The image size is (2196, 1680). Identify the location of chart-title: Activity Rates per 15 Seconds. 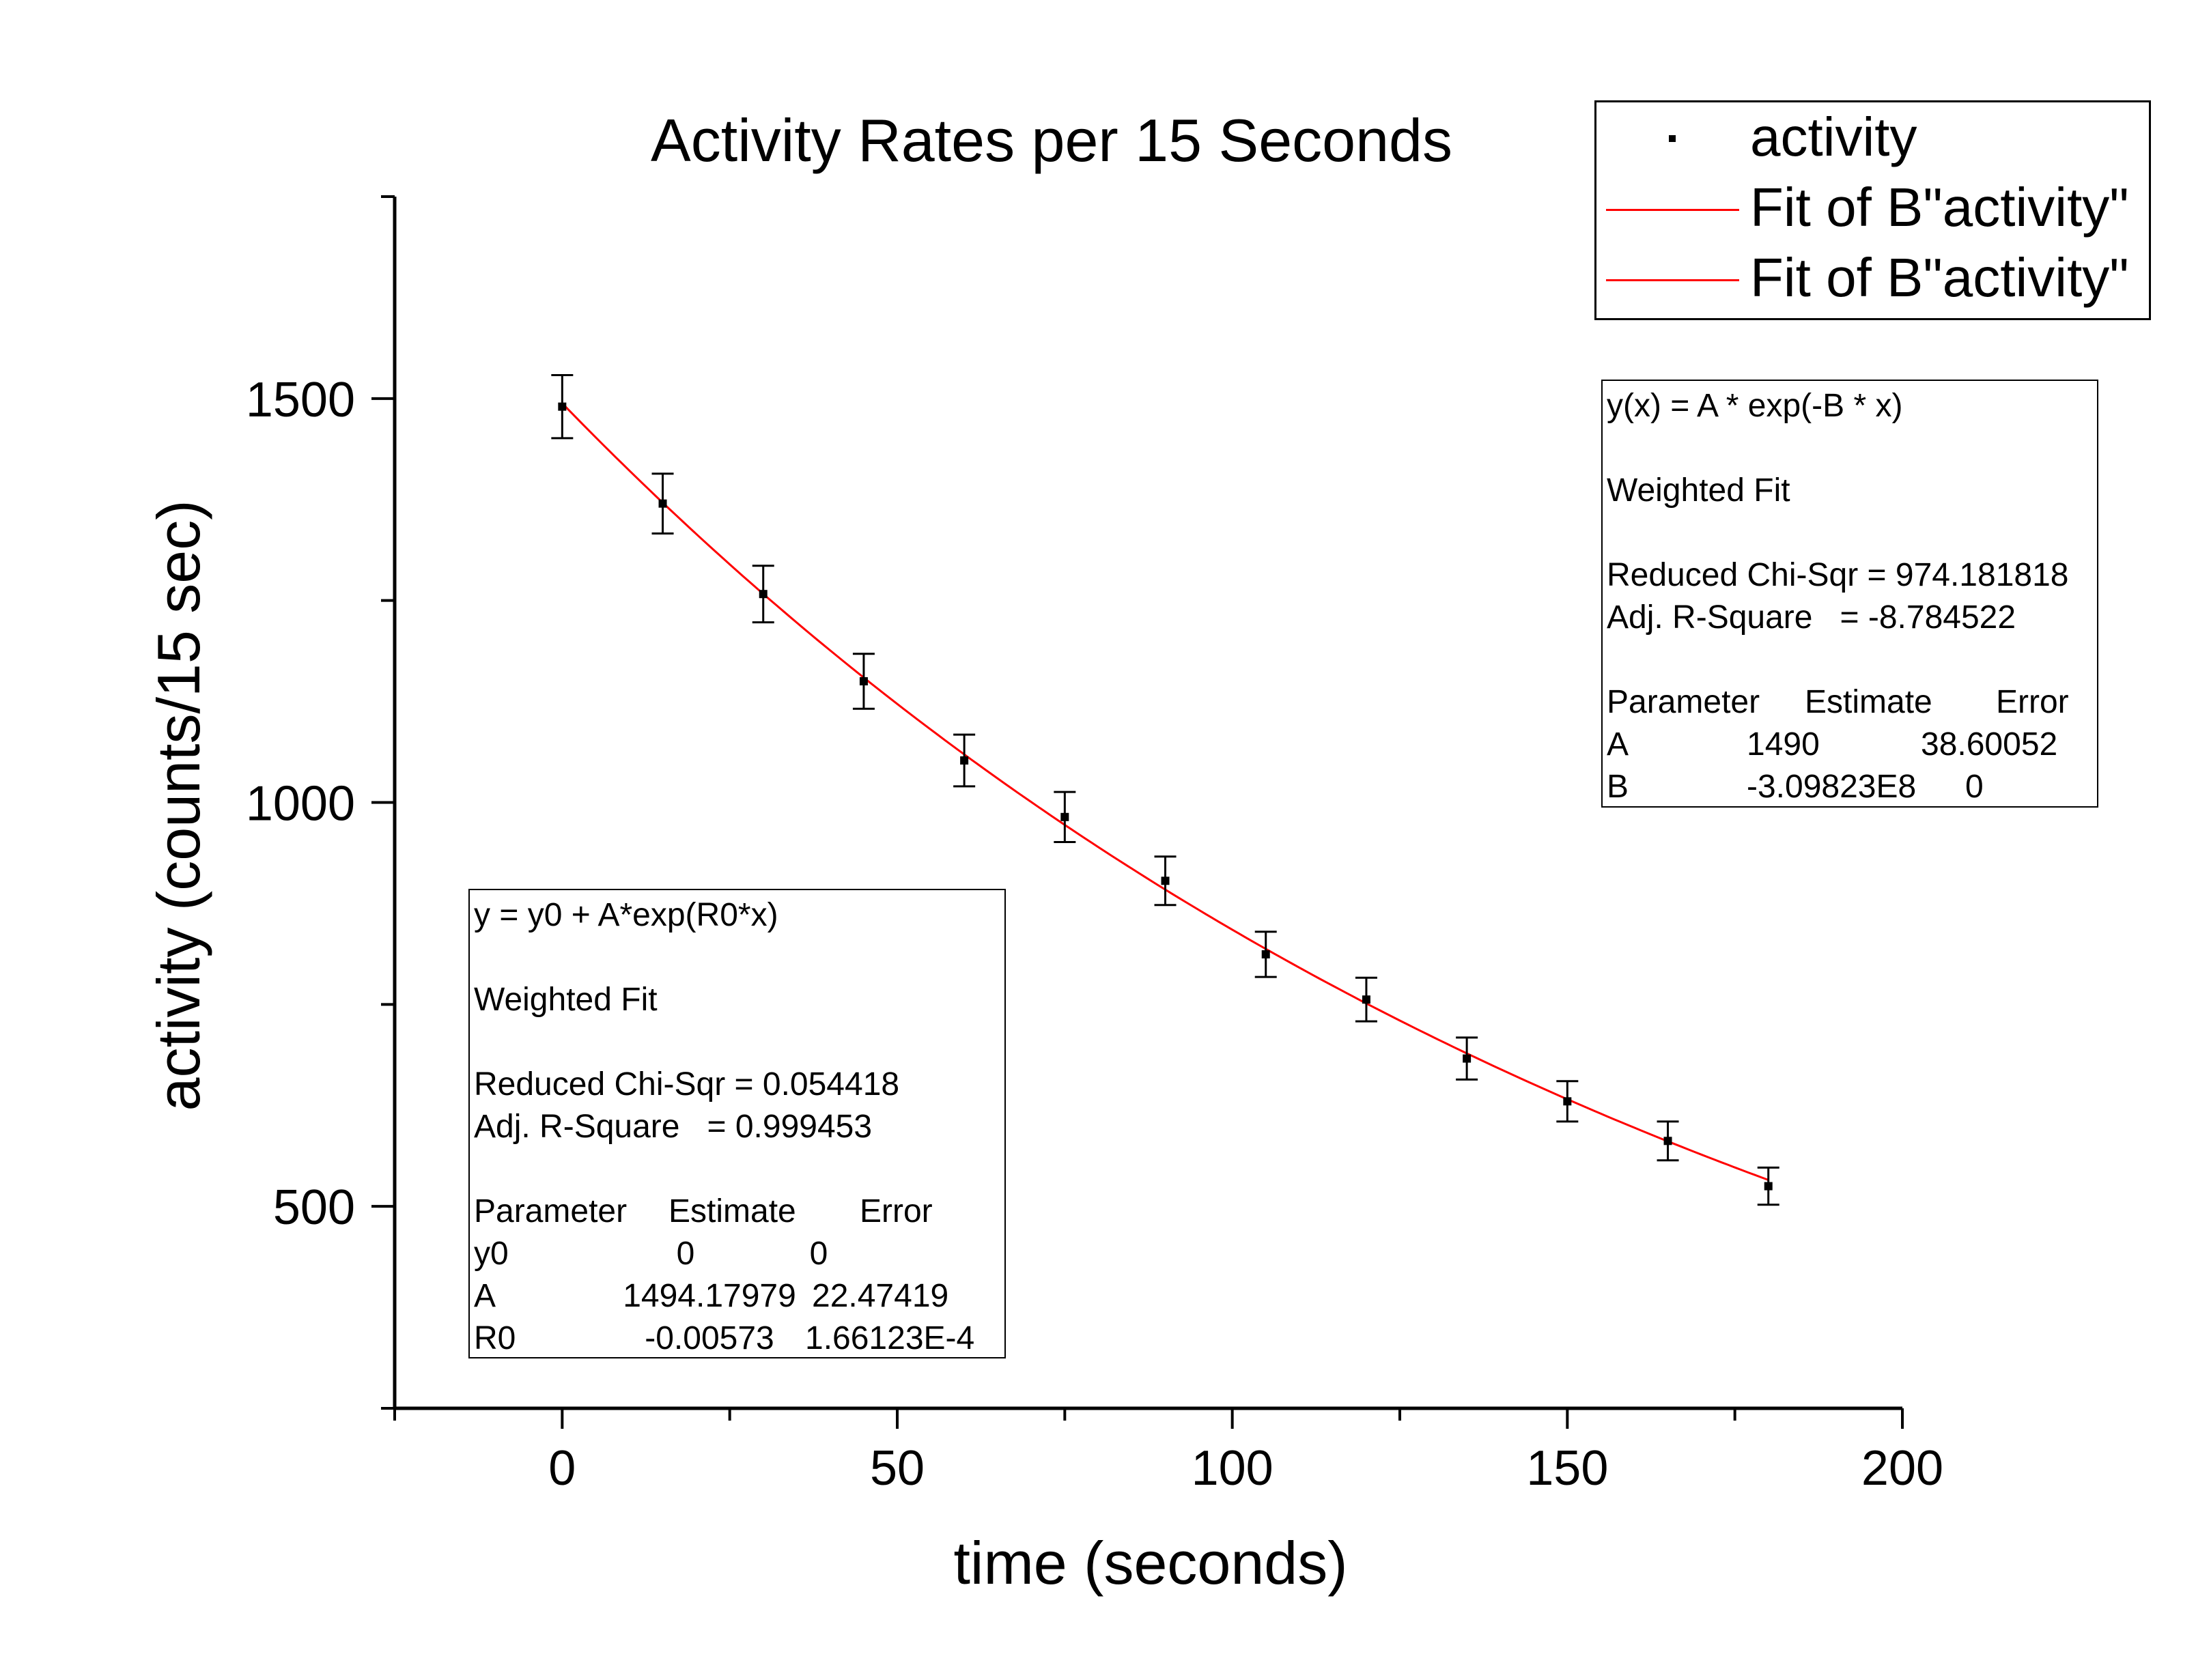
(1051, 140).